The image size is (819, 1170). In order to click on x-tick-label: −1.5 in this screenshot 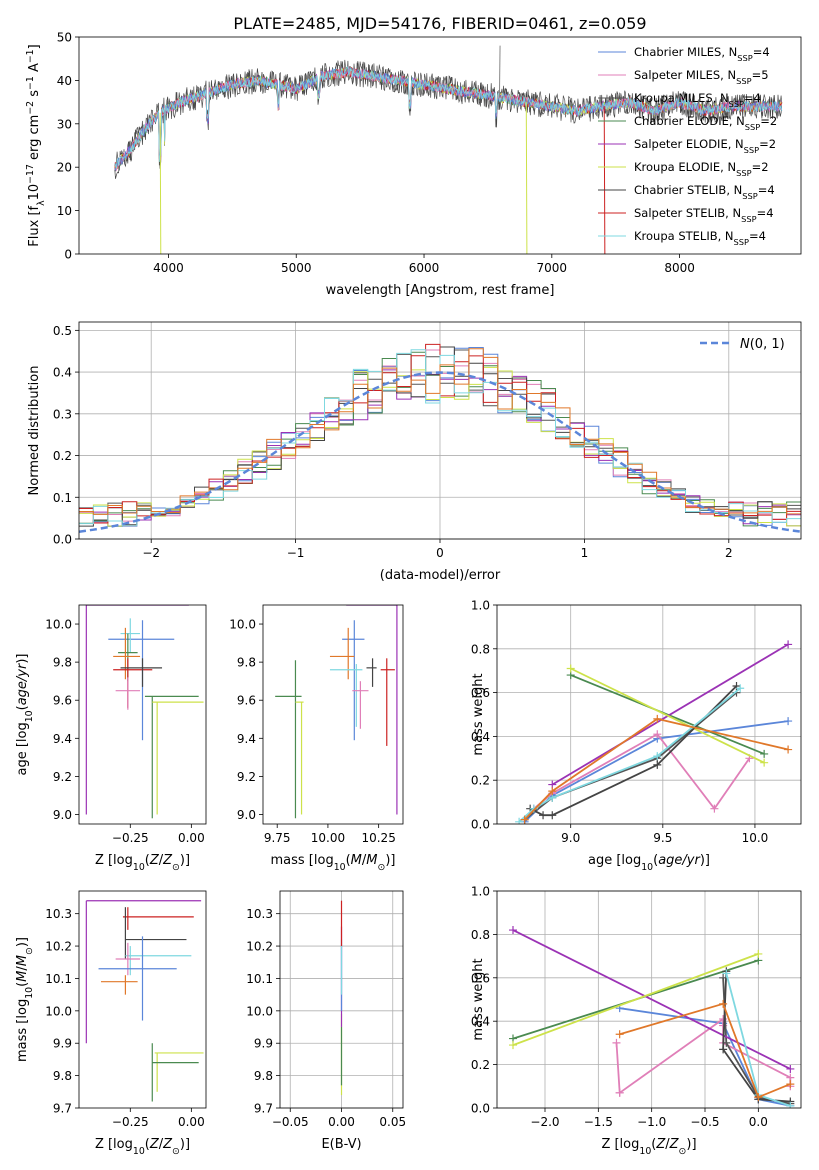, I will do `click(598, 1122)`.